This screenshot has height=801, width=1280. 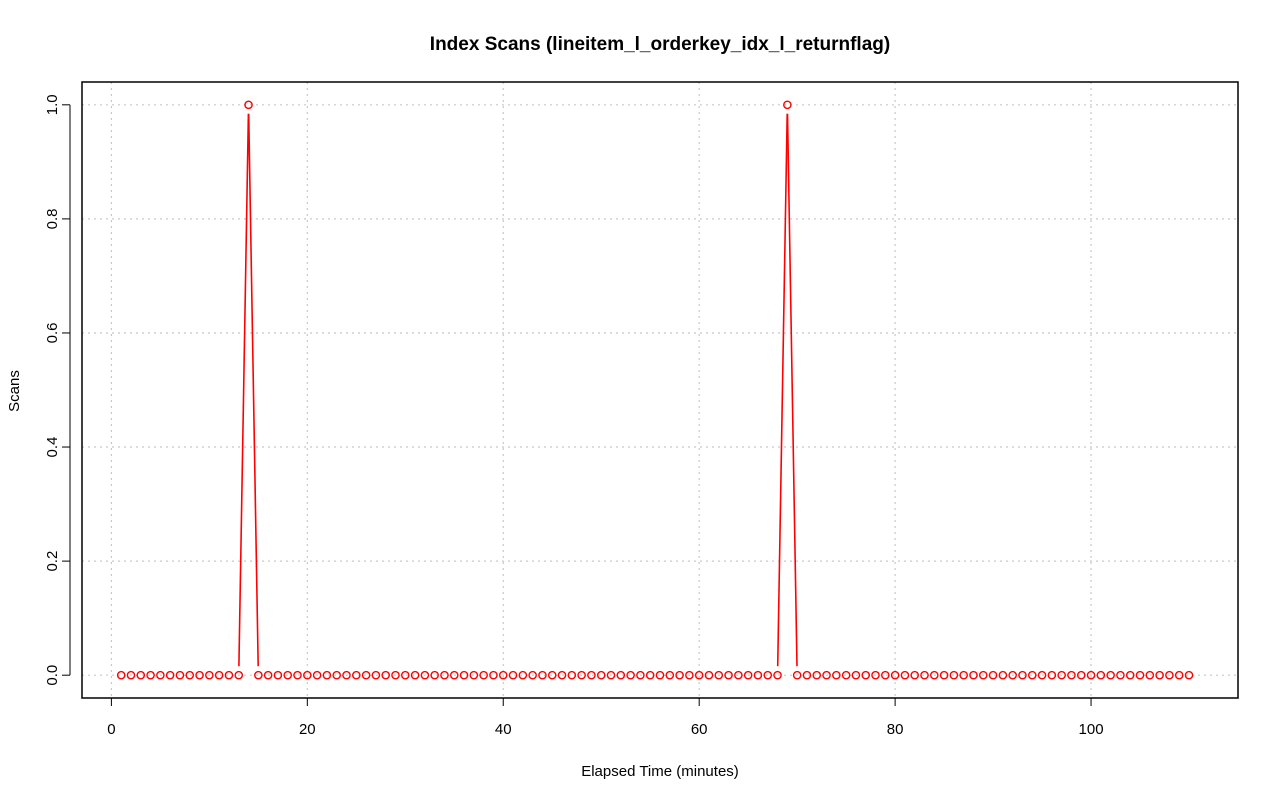 What do you see at coordinates (503, 729) in the screenshot?
I see `x-tick-label: 40` at bounding box center [503, 729].